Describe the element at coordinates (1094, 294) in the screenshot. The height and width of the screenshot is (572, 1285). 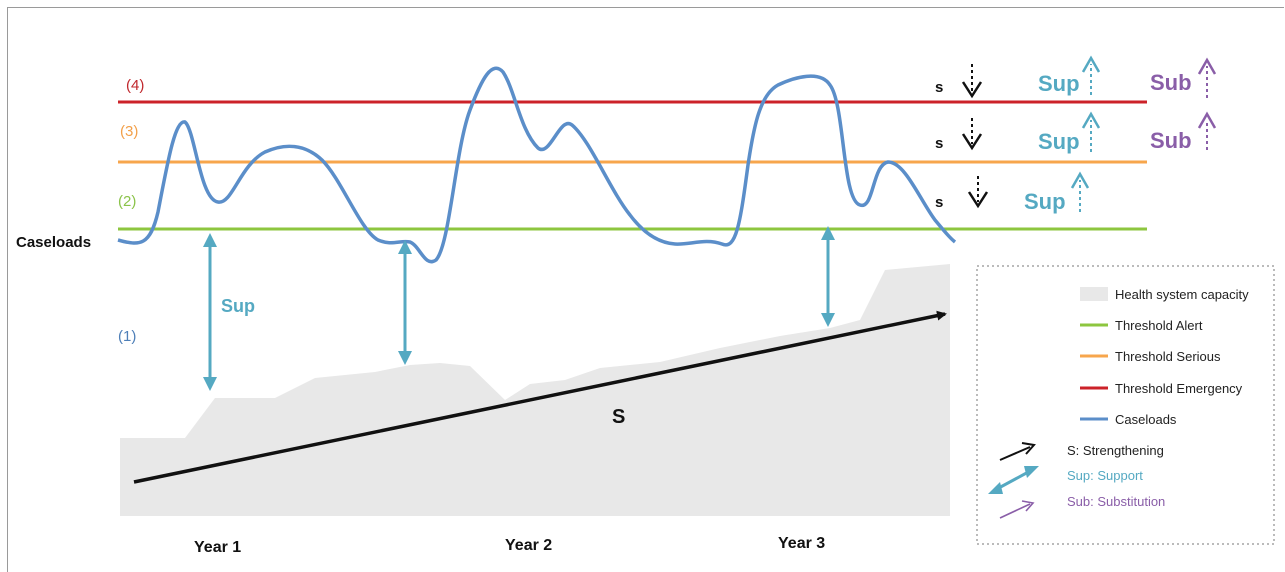
I see `legend-swatch-capacity` at that location.